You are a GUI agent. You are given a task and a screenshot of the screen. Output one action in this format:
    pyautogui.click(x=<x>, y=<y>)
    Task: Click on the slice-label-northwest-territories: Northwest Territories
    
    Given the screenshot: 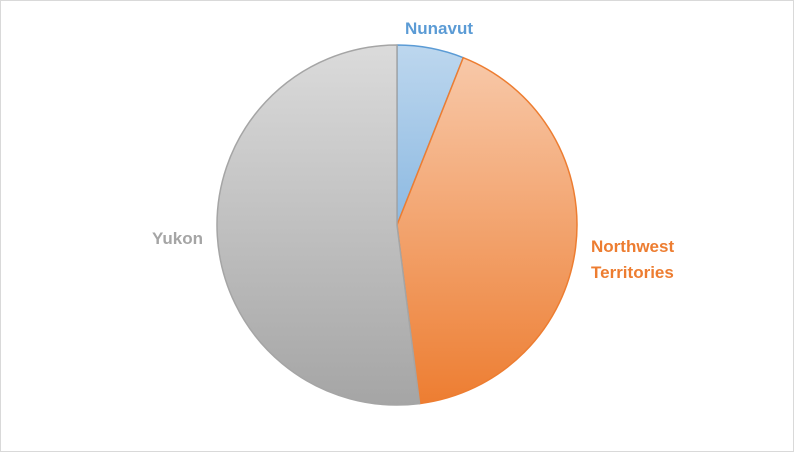 What is the action you would take?
    pyautogui.click(x=632, y=259)
    